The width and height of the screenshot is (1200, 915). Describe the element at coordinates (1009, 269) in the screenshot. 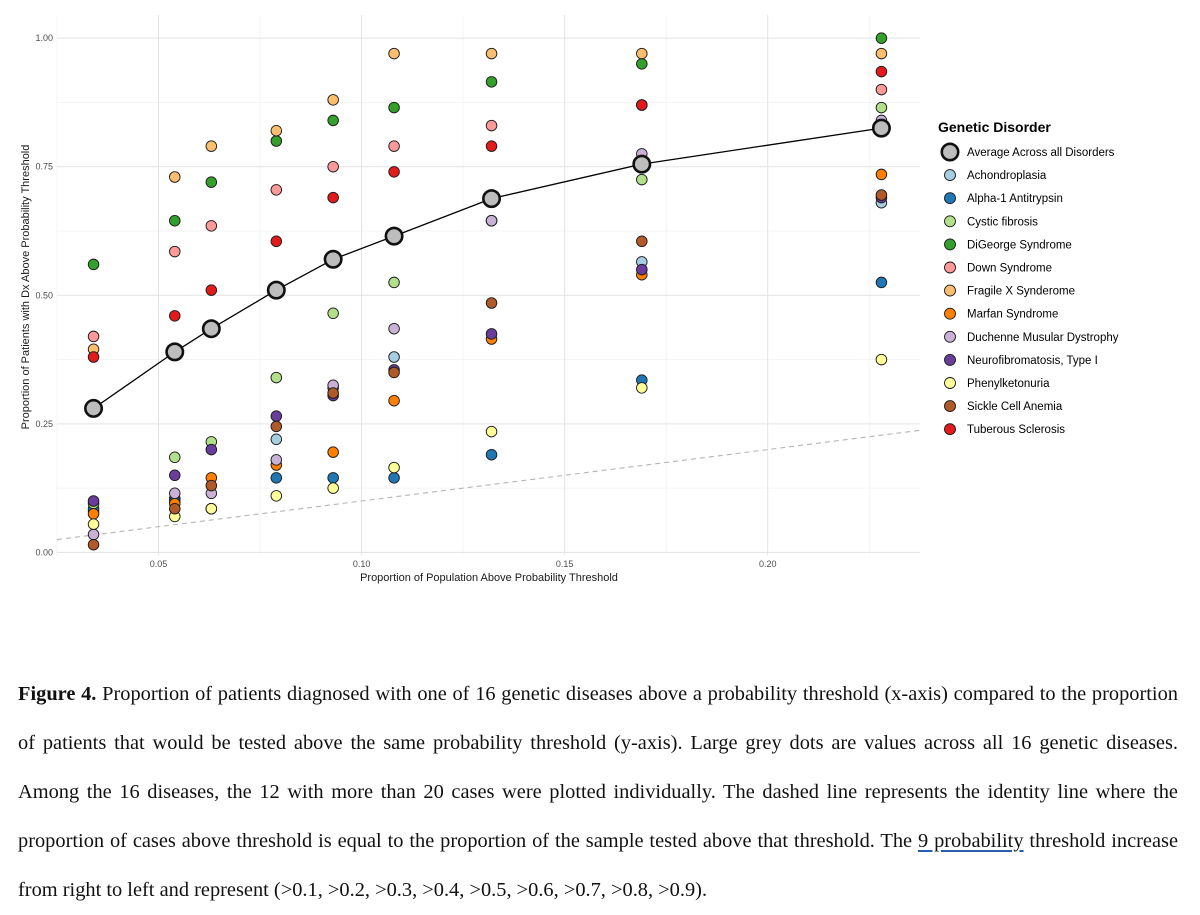

I see `legend-item-label: Down Syndrome` at that location.